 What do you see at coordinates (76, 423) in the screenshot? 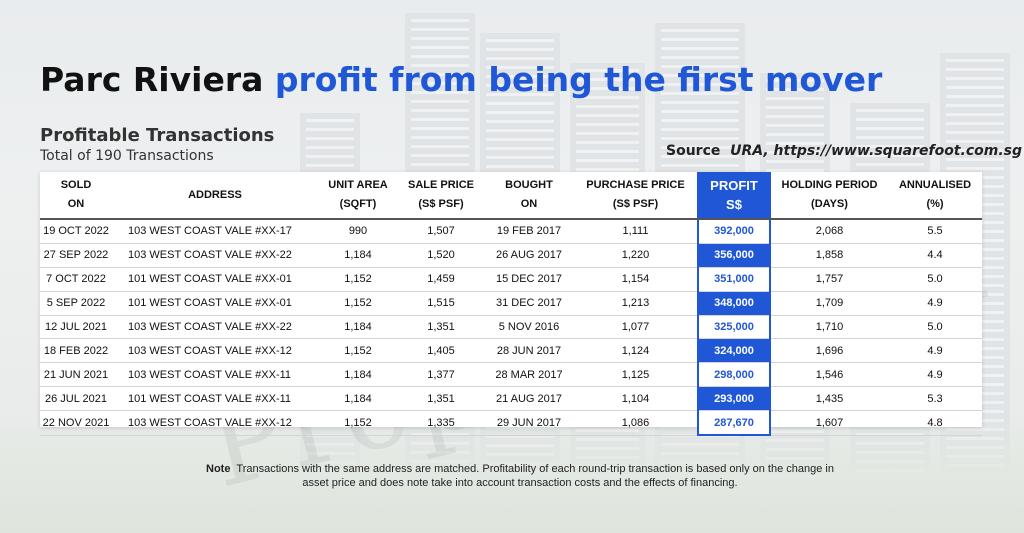
I see `cell-sold-on: 22 NOV 2021` at bounding box center [76, 423].